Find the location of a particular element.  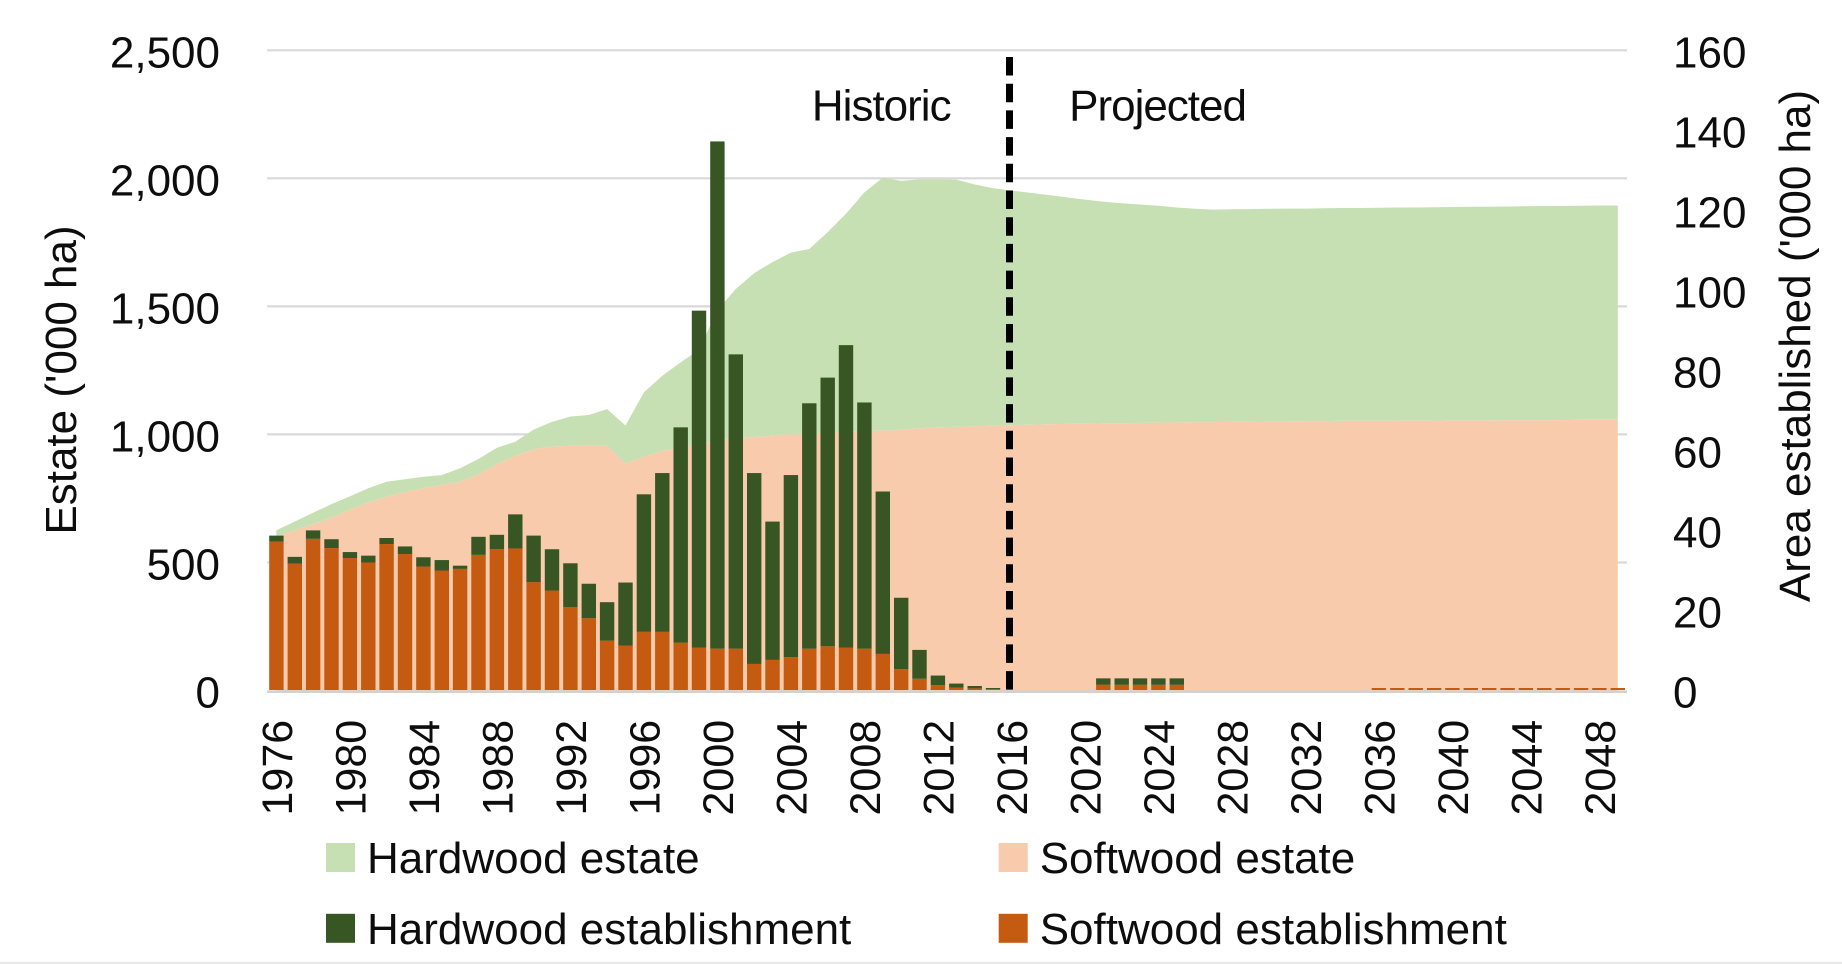

svg-text: 20 is located at coordinates (1697, 613).